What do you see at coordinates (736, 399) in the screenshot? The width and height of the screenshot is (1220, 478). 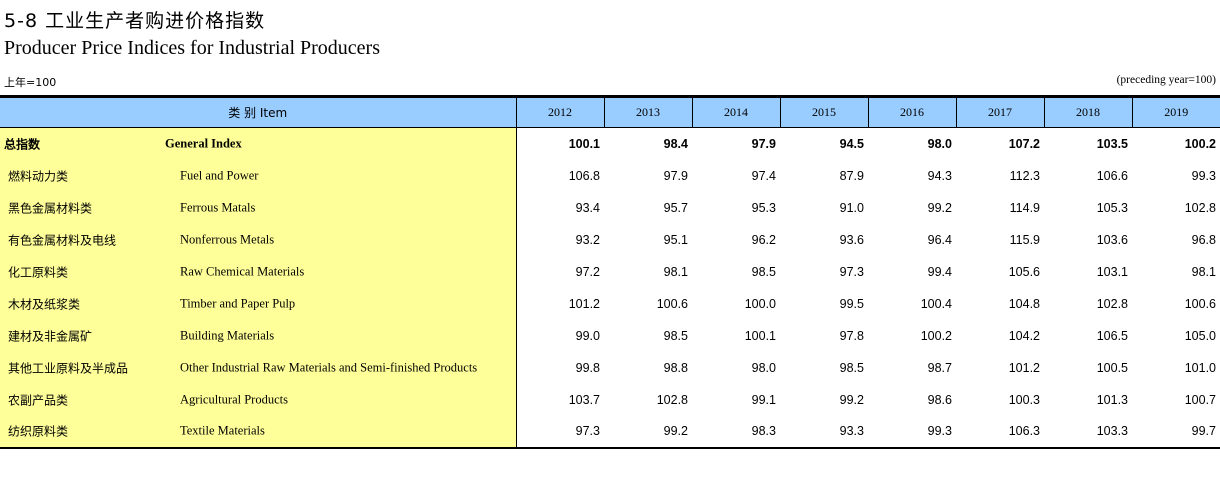 I see `index-value-cell: 99.1` at bounding box center [736, 399].